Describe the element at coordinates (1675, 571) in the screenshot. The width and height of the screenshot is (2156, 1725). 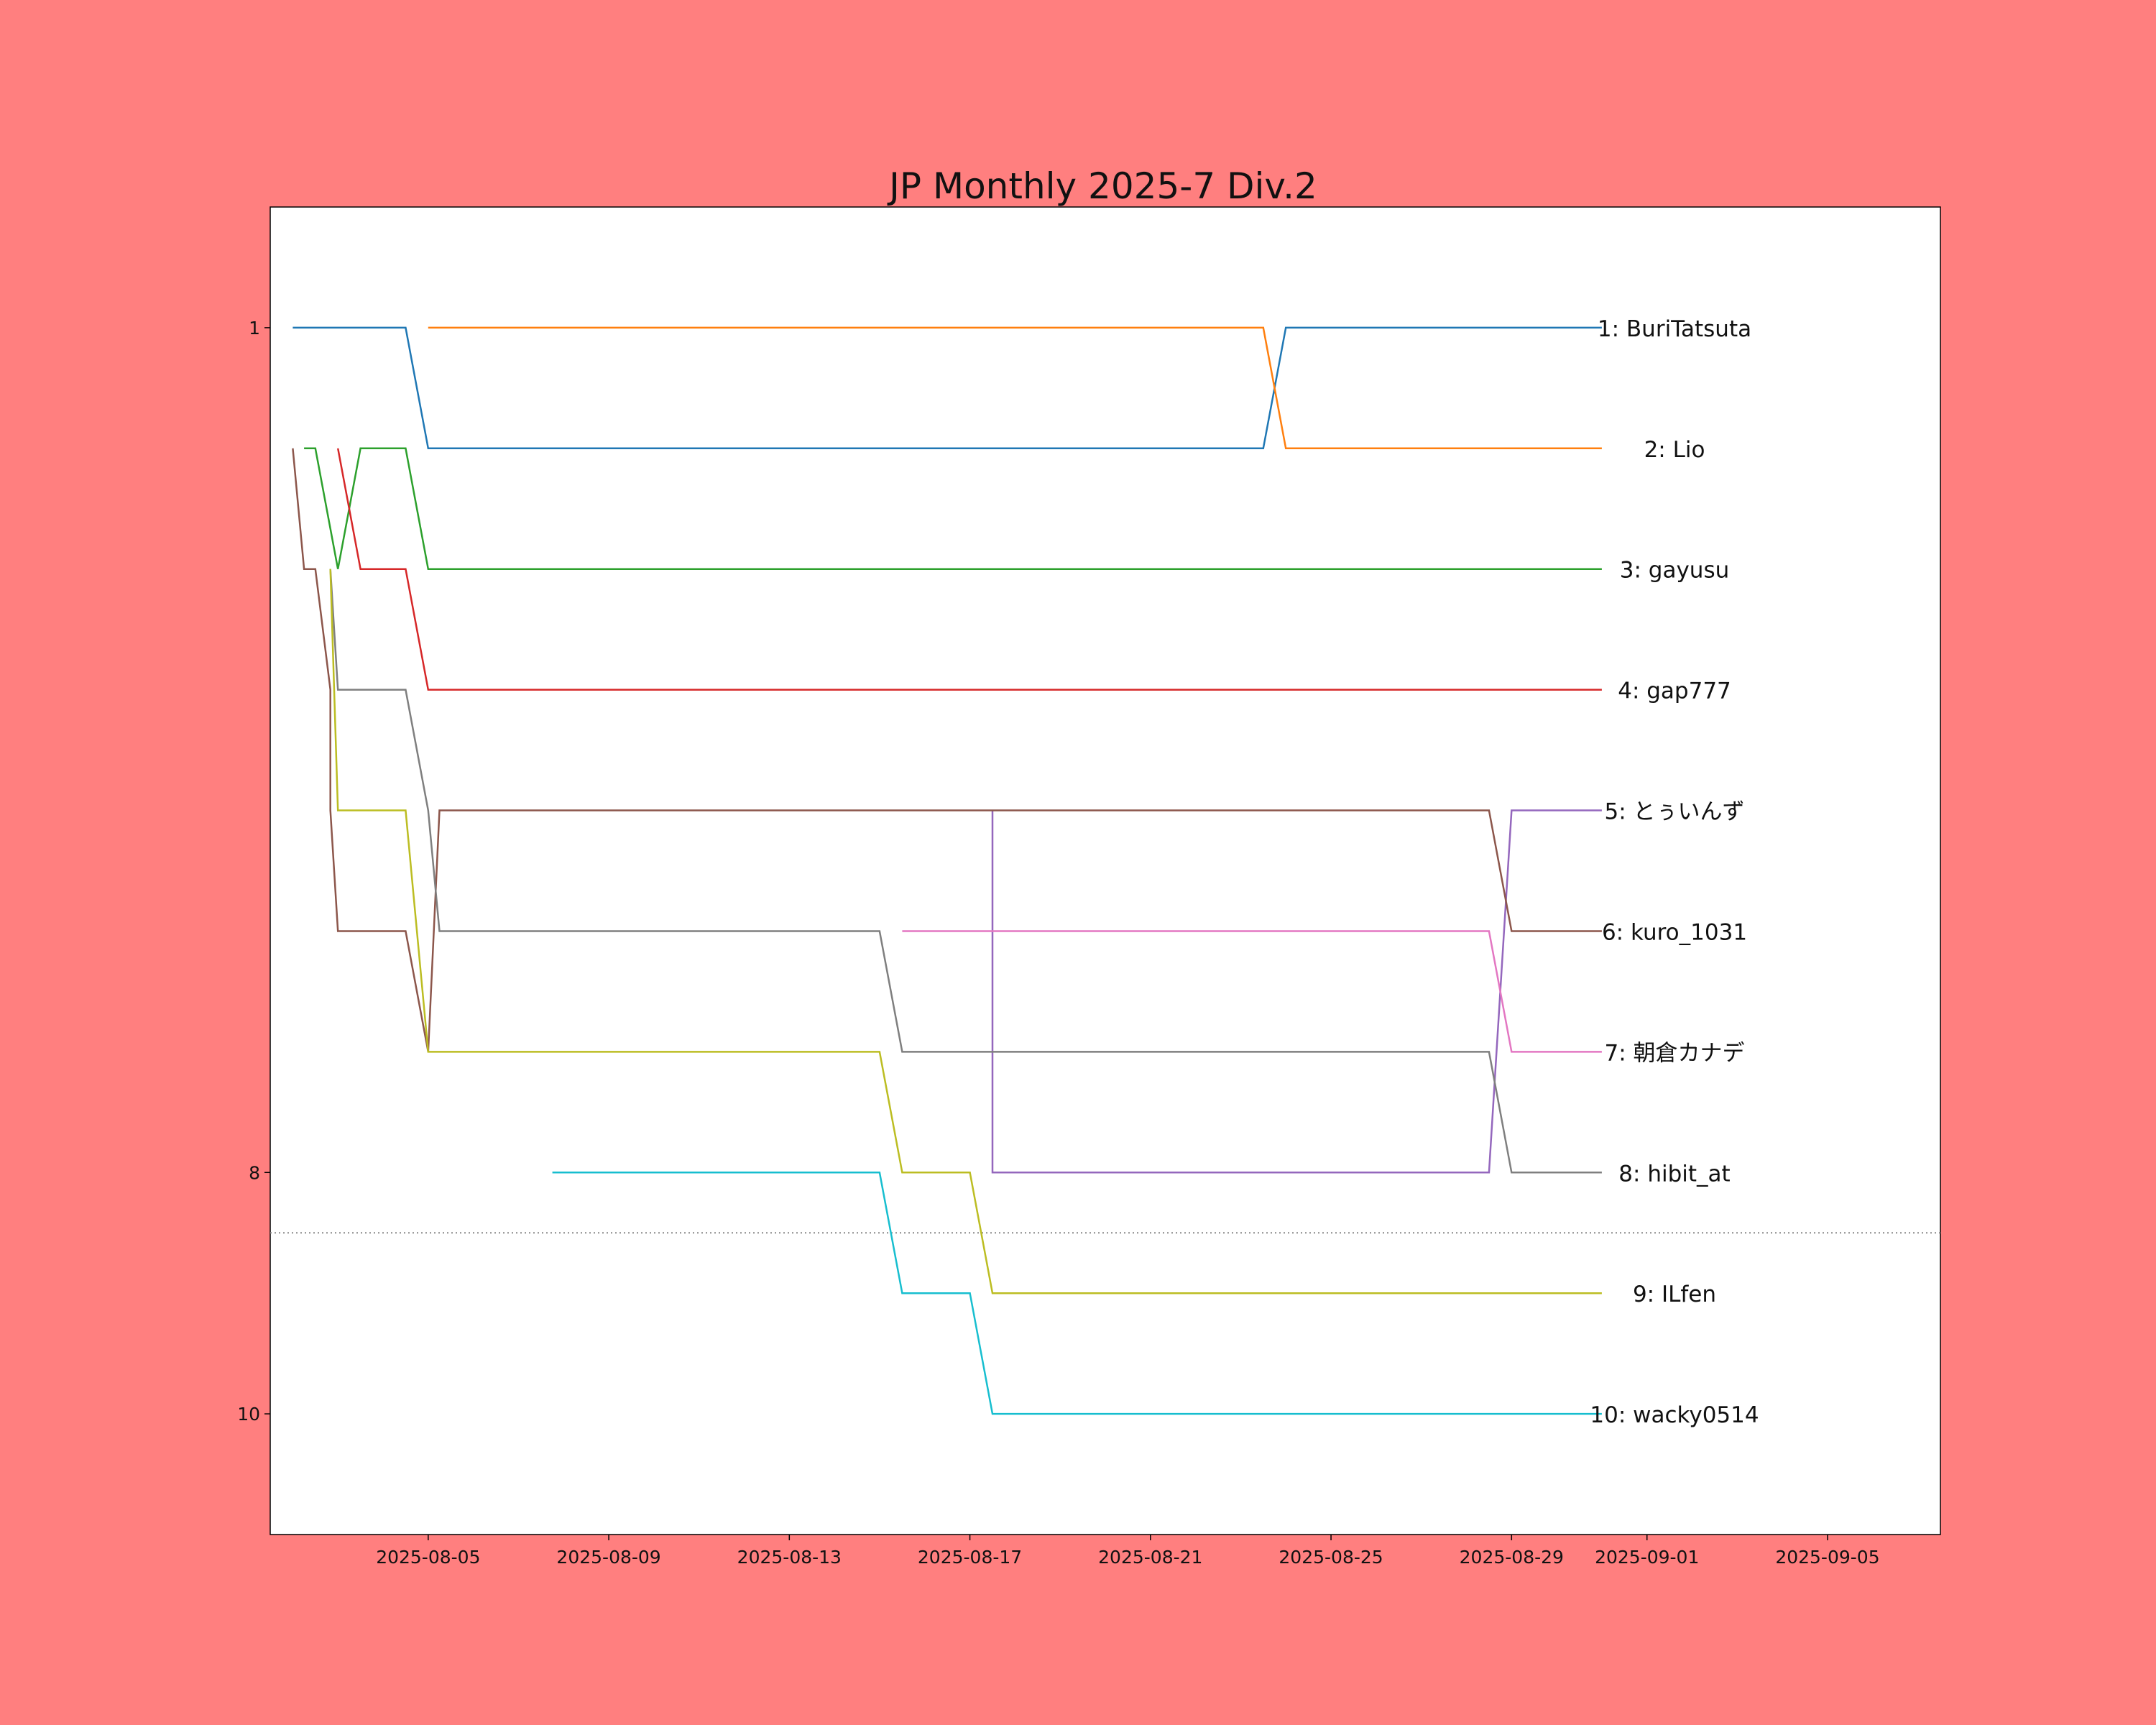
I see `series-label-3: 3: gayusu` at that location.